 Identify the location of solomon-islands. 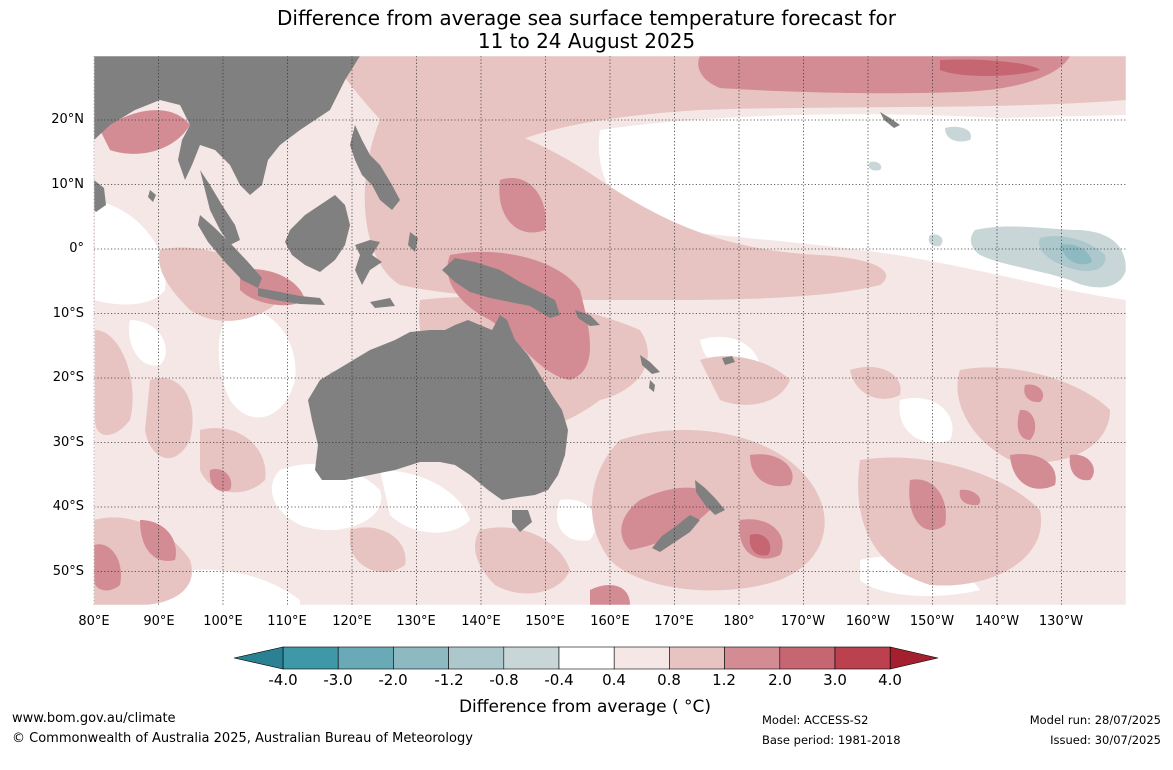
(587, 318).